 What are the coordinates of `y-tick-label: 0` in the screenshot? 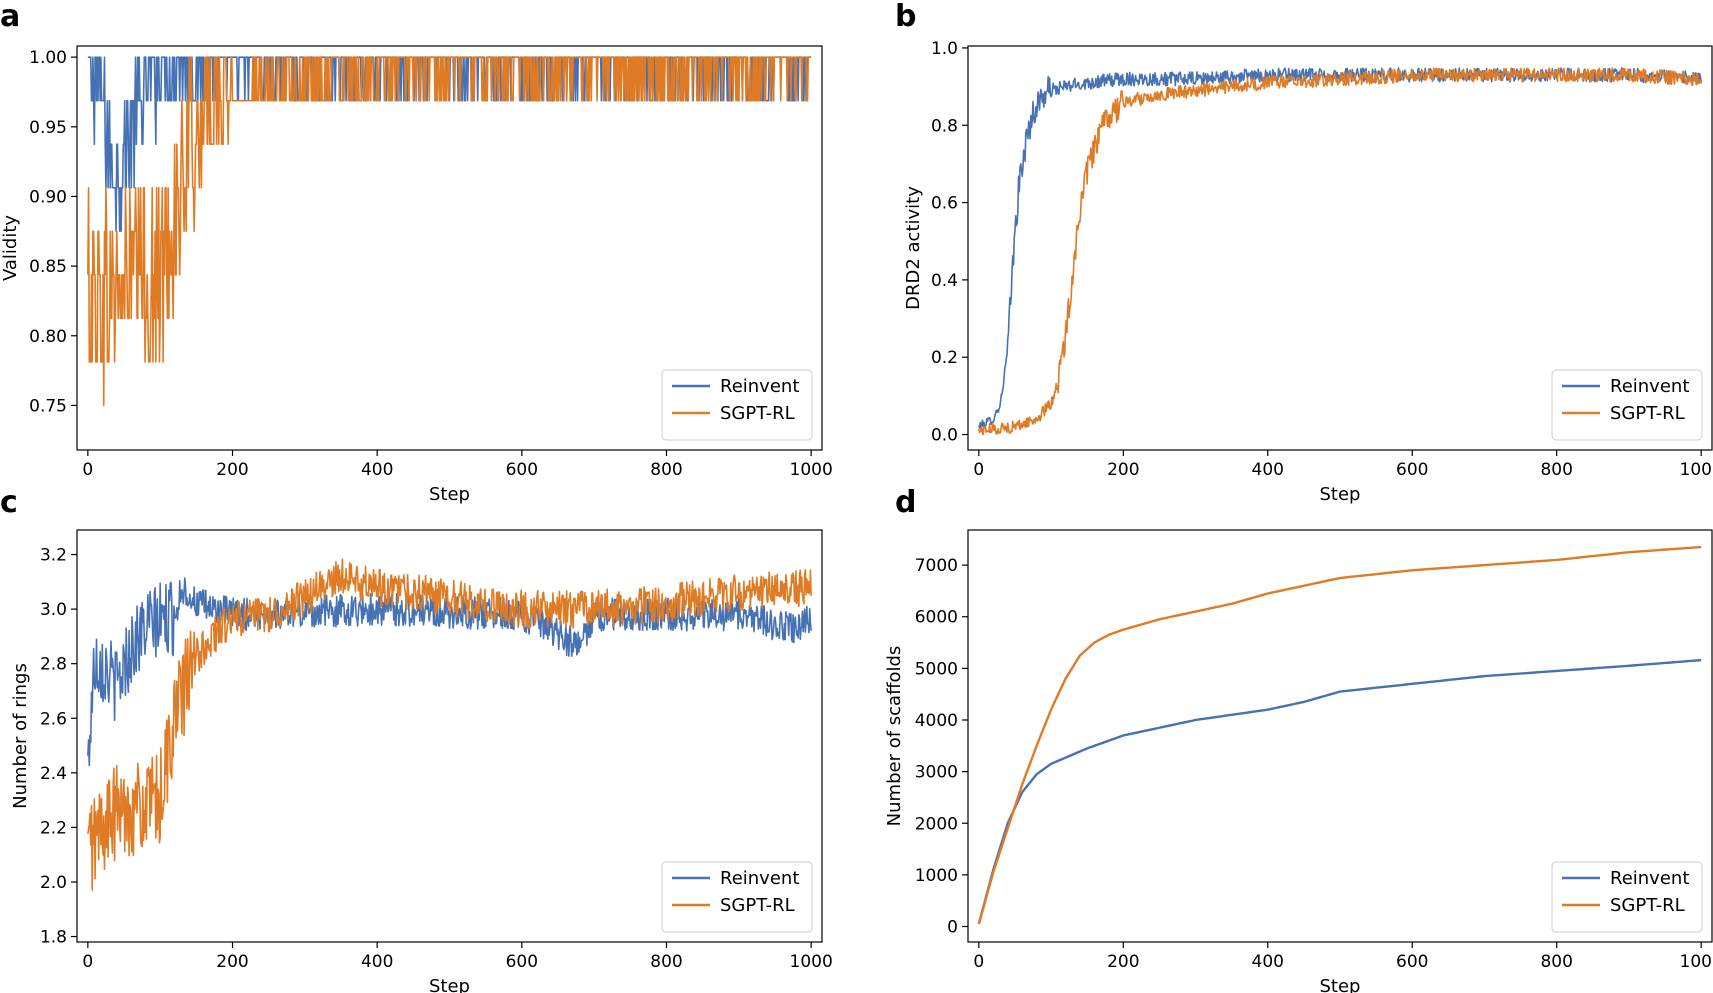 It's located at (952, 928).